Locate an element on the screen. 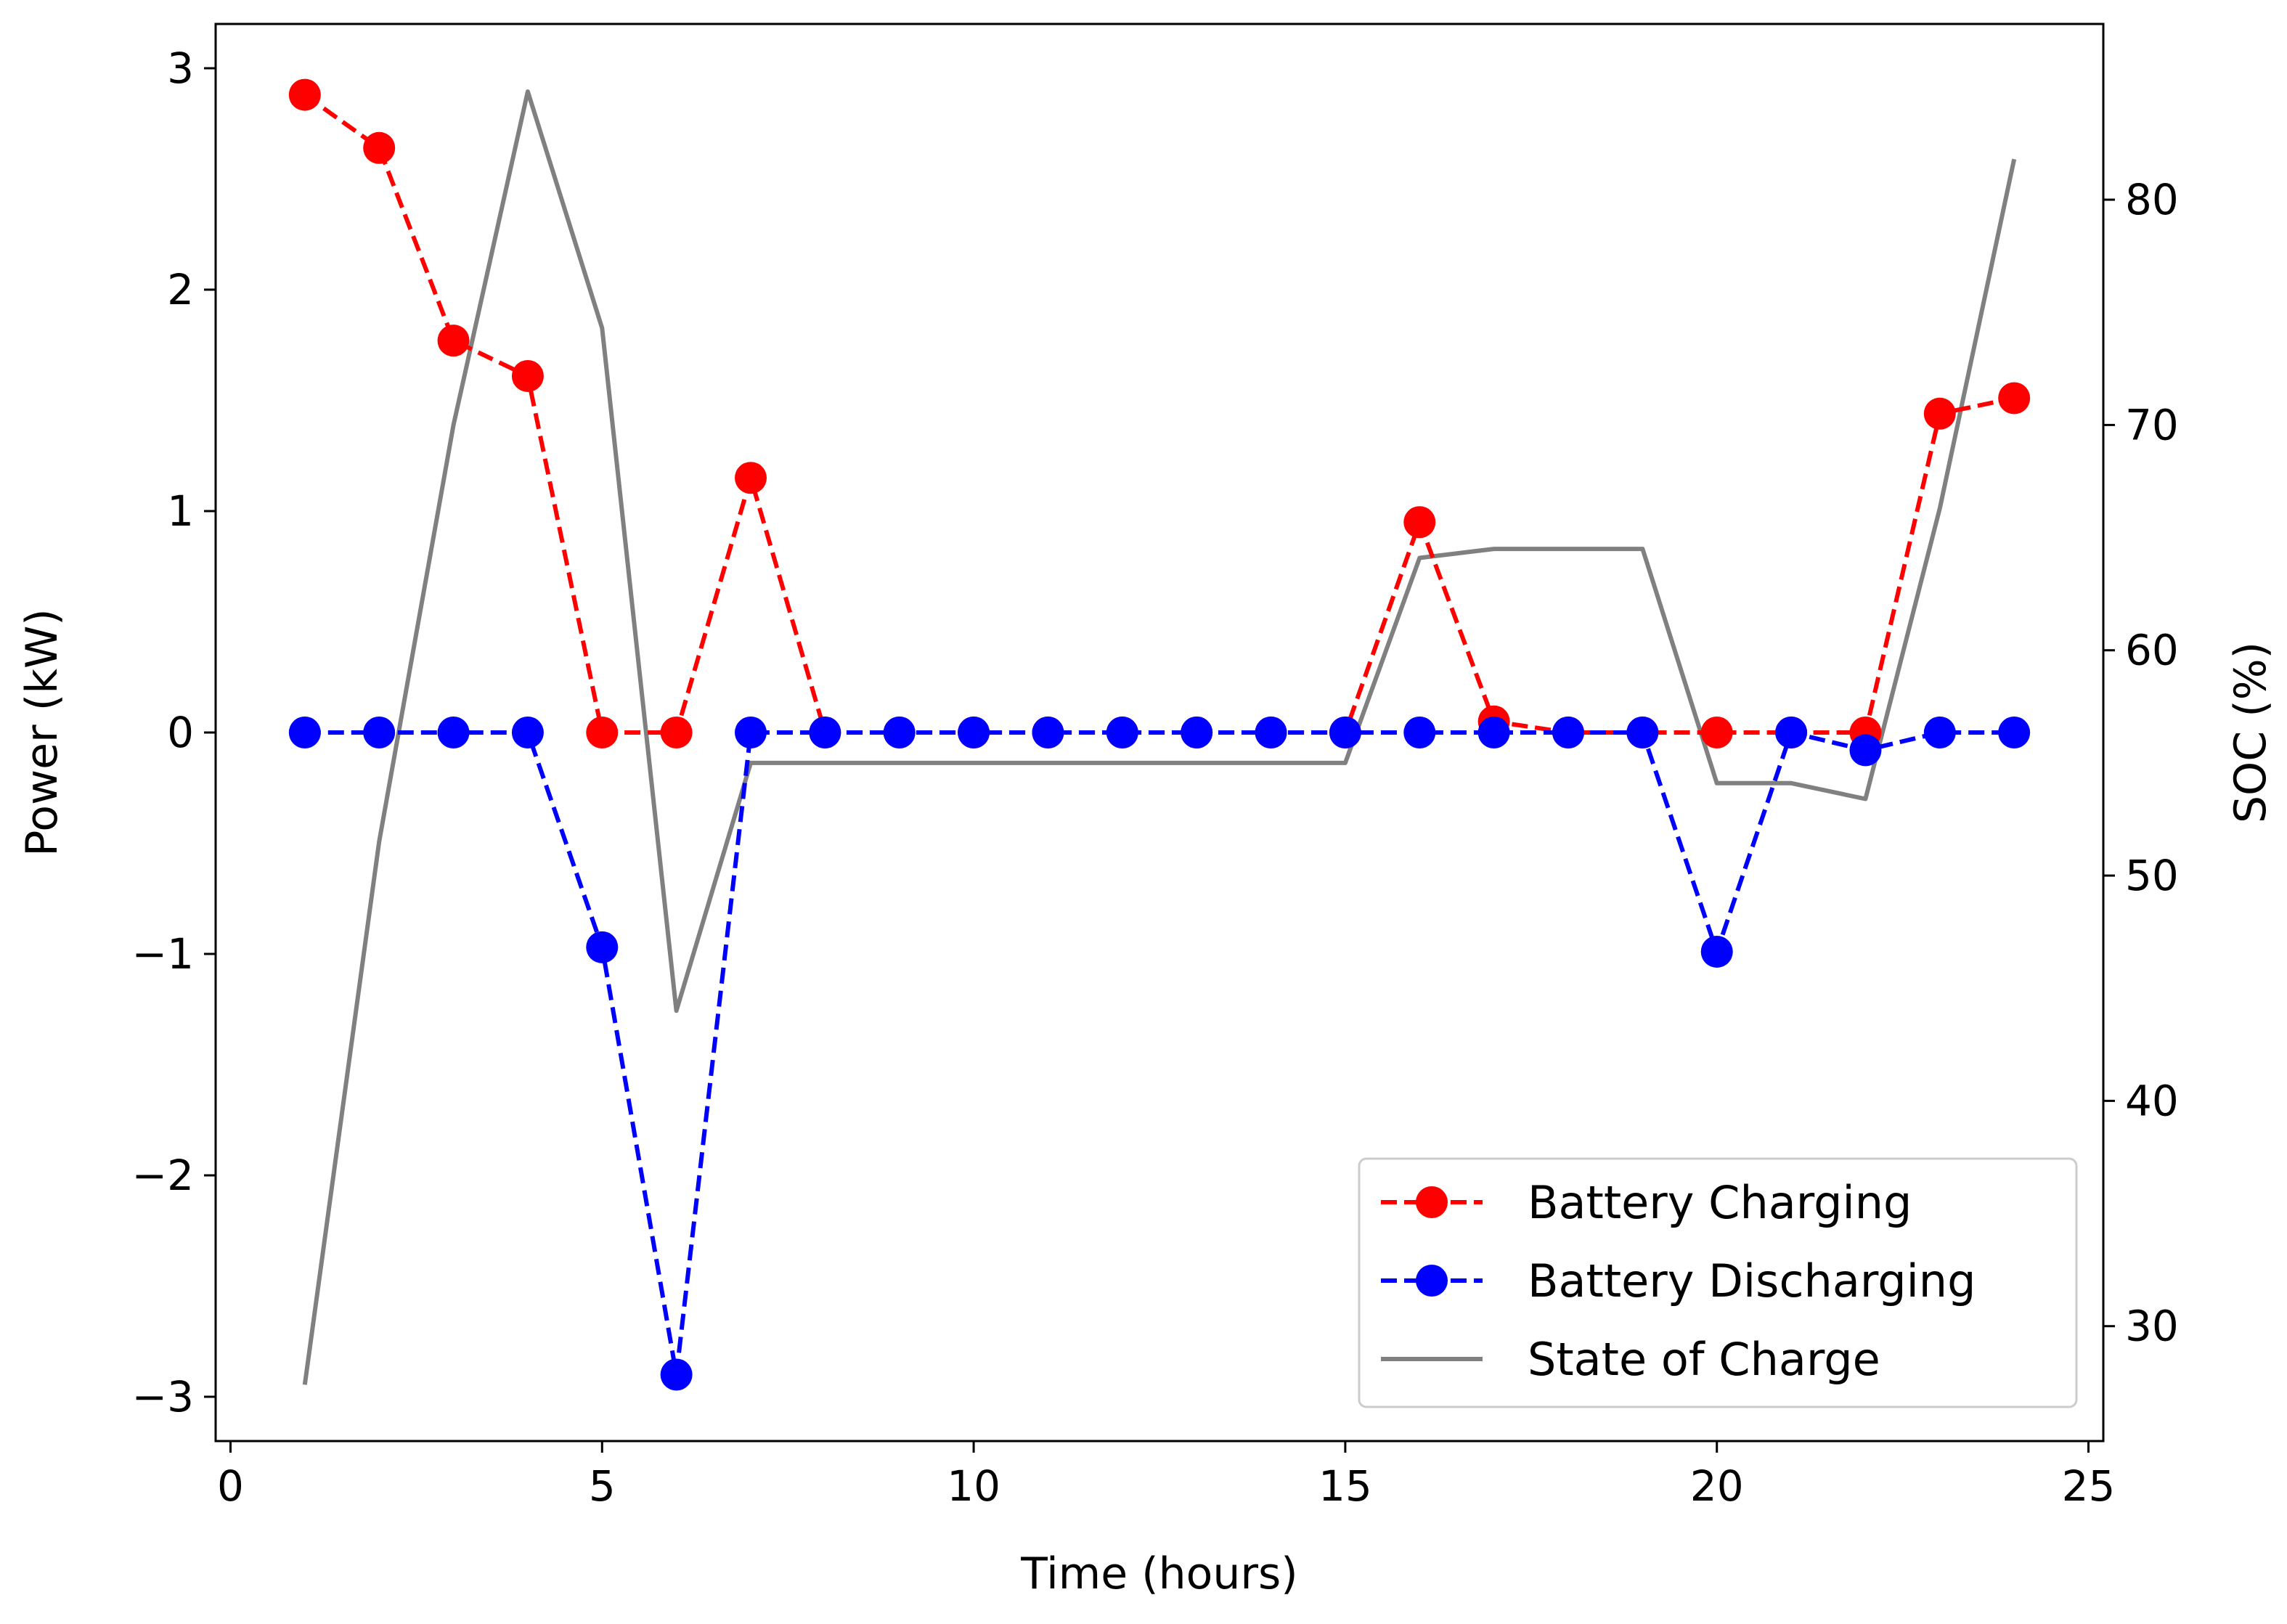 The height and width of the screenshot is (1624, 2287). legend-discharging-marker is located at coordinates (1432, 1281).